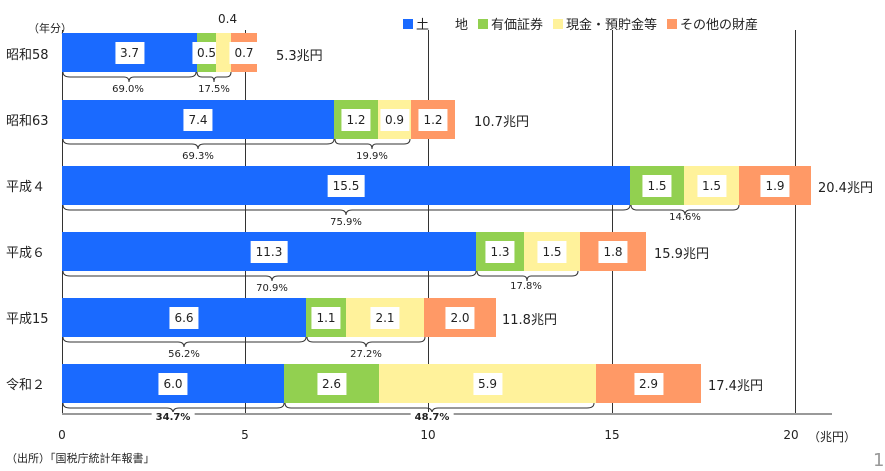 This screenshot has height=471, width=885. What do you see at coordinates (517, 25) in the screenshot?
I see `legend-label-securities: 有価証券` at bounding box center [517, 25].